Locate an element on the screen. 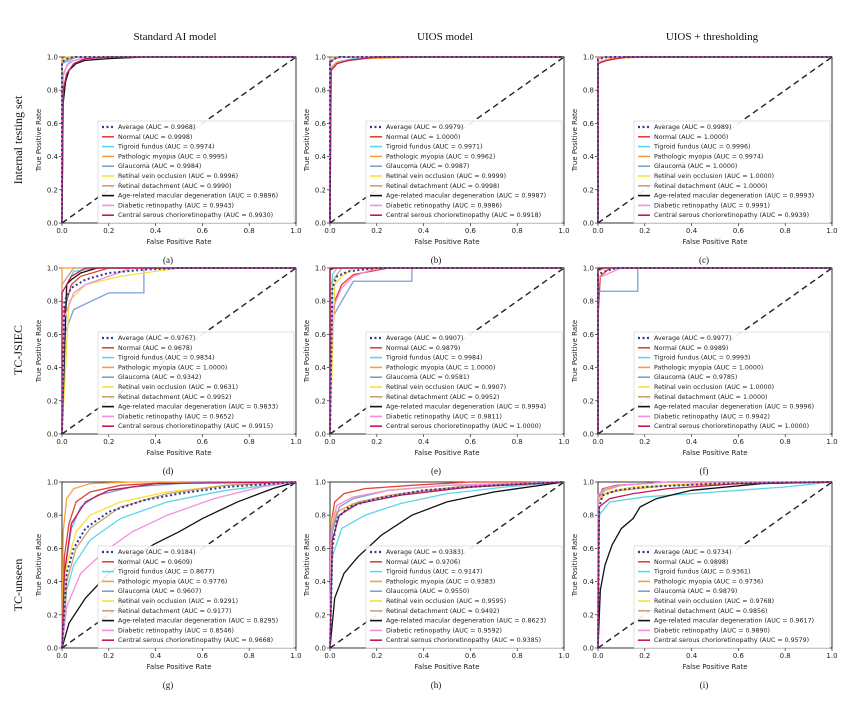 This screenshot has height=716, width=850. panel-letter: (d) is located at coordinates (168, 471).